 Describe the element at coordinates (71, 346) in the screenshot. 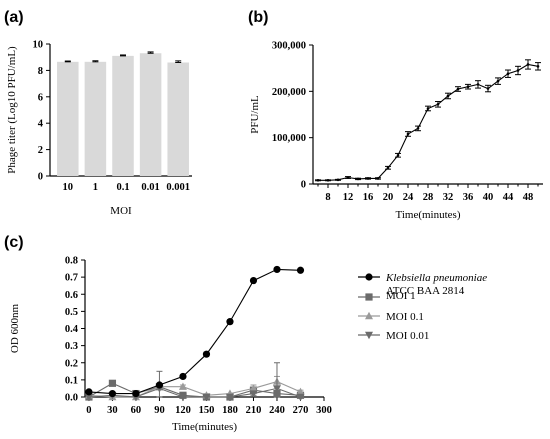

I see `y-tick-label: 0.3` at that location.